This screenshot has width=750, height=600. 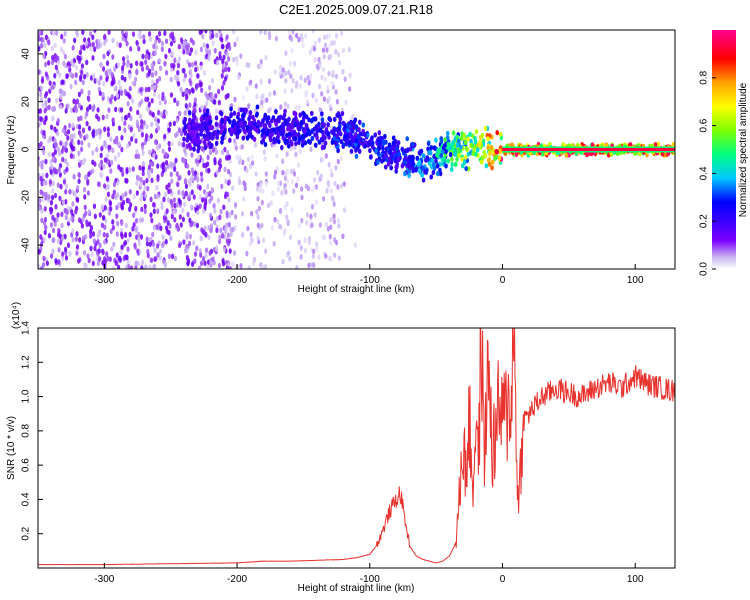 I want to click on snr-y-tick-label: 0.6, so click(x=26, y=465).